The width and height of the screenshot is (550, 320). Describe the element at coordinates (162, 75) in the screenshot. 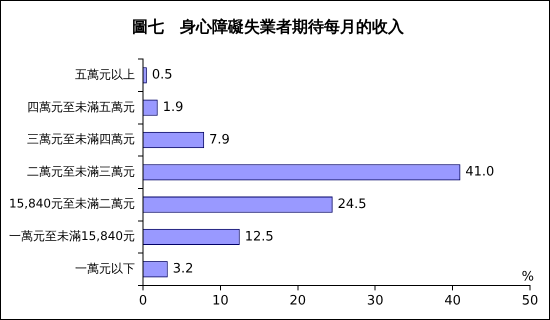

I see `data-label: 0.5` at that location.